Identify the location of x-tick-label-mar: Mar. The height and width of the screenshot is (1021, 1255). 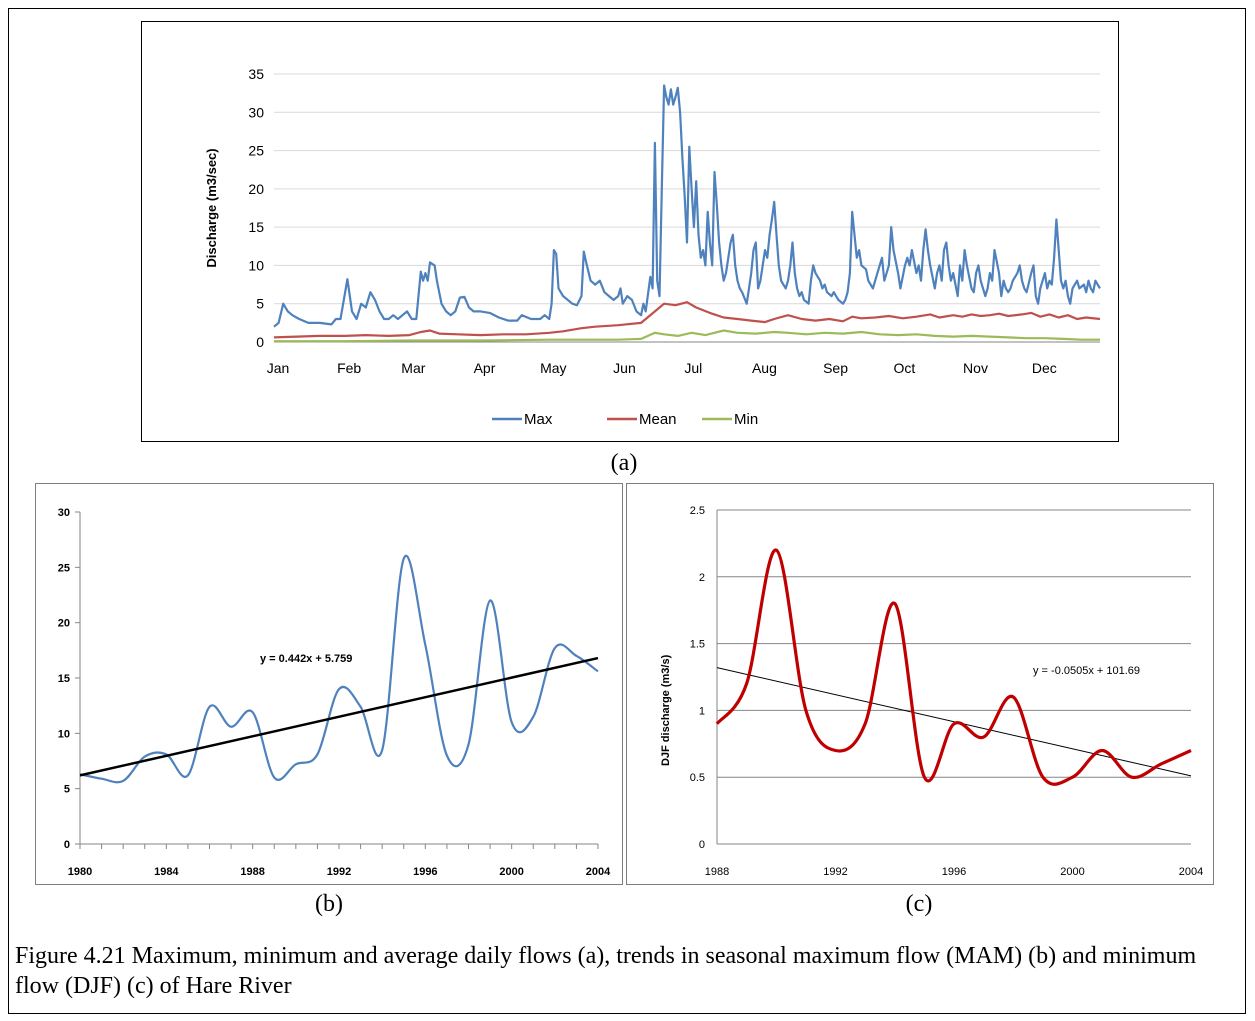
(413, 368).